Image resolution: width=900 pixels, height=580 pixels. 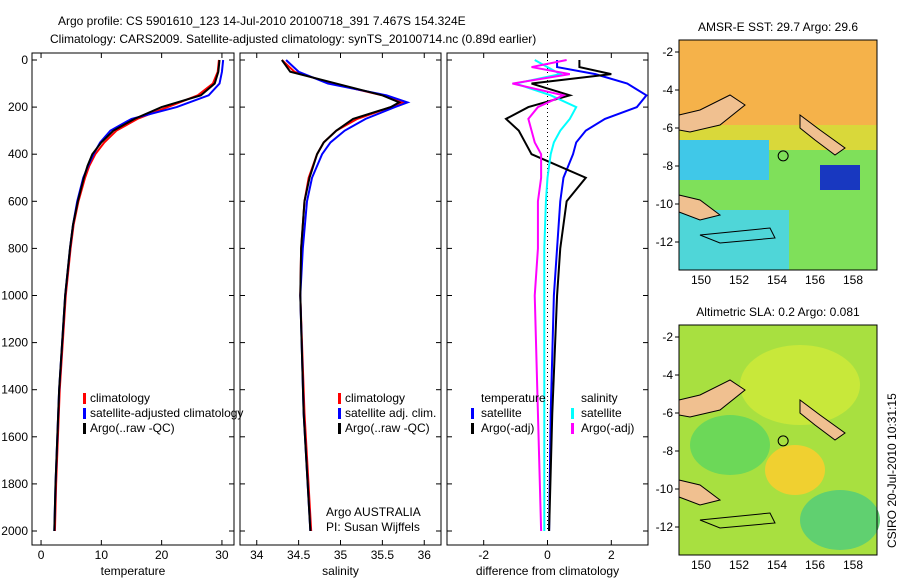 I want to click on map-title: AMSR-E SST: 29.7 Argo: 29.6, so click(x=778, y=27).